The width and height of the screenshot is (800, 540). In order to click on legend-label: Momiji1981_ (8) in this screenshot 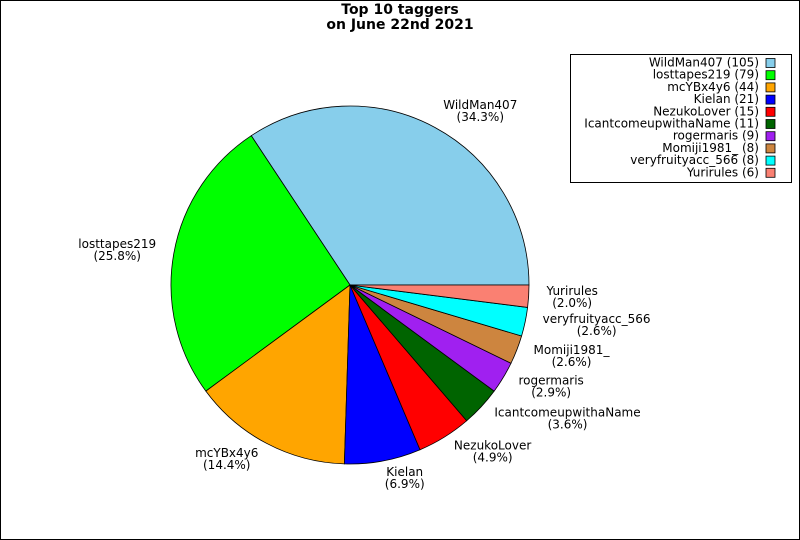, I will do `click(710, 148)`.